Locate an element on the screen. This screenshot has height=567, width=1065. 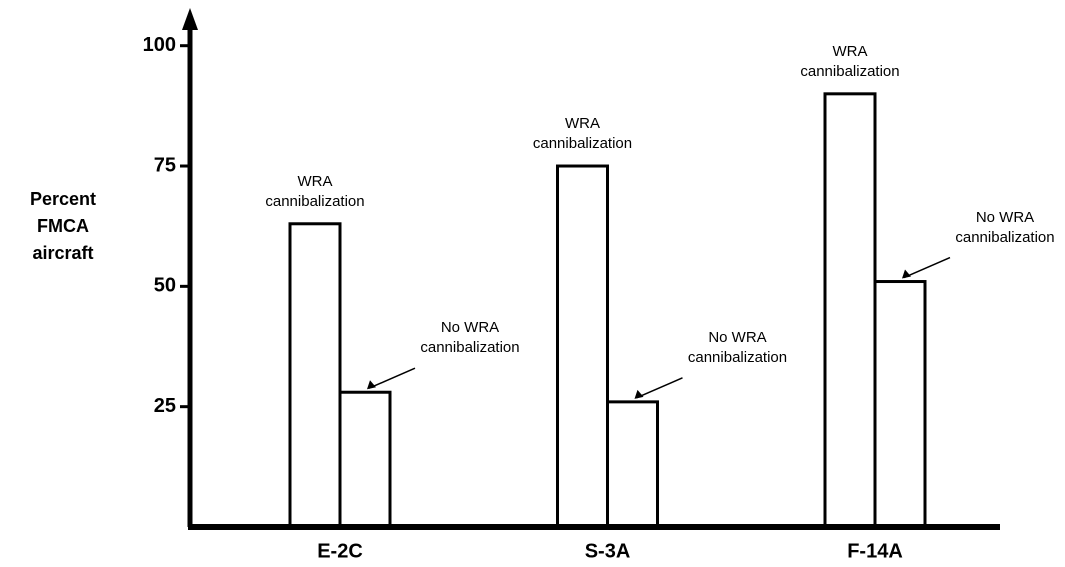
y-tick-label: 75 is located at coordinates (165, 165).